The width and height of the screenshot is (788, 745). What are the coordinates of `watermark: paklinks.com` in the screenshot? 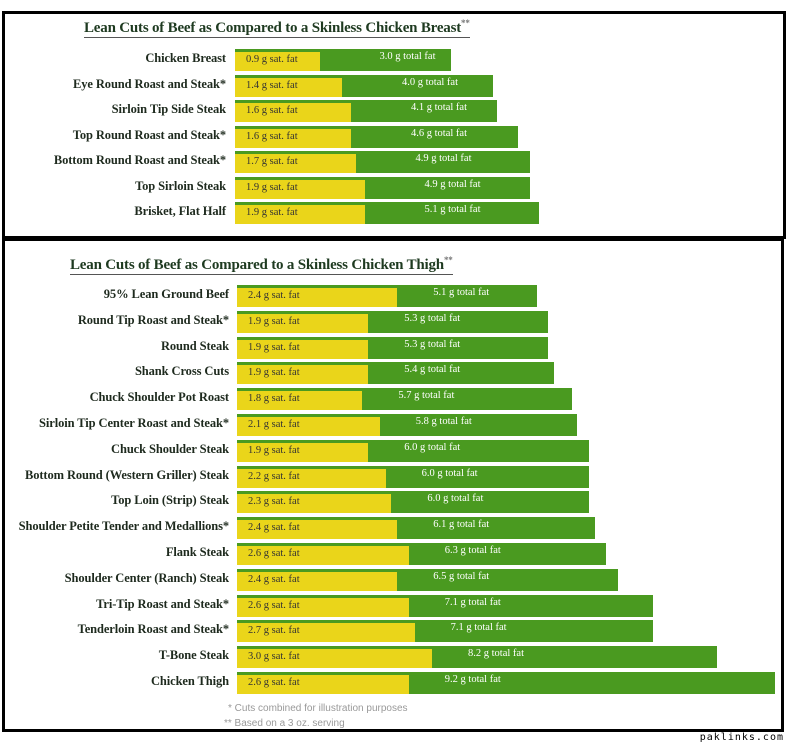 It's located at (741, 737).